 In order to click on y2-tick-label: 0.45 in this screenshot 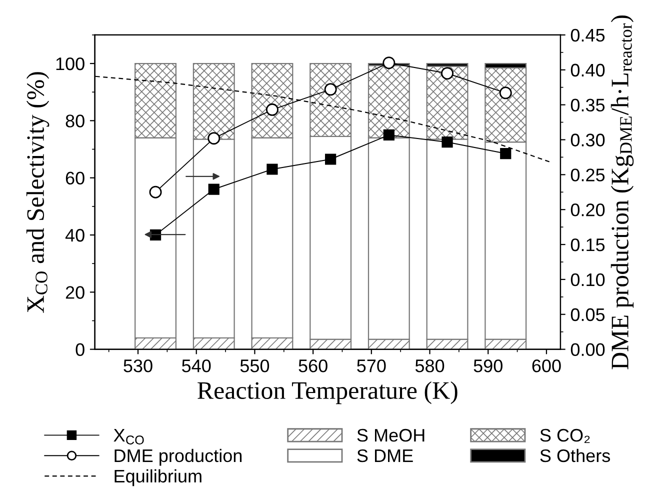, I will do `click(587, 35)`.